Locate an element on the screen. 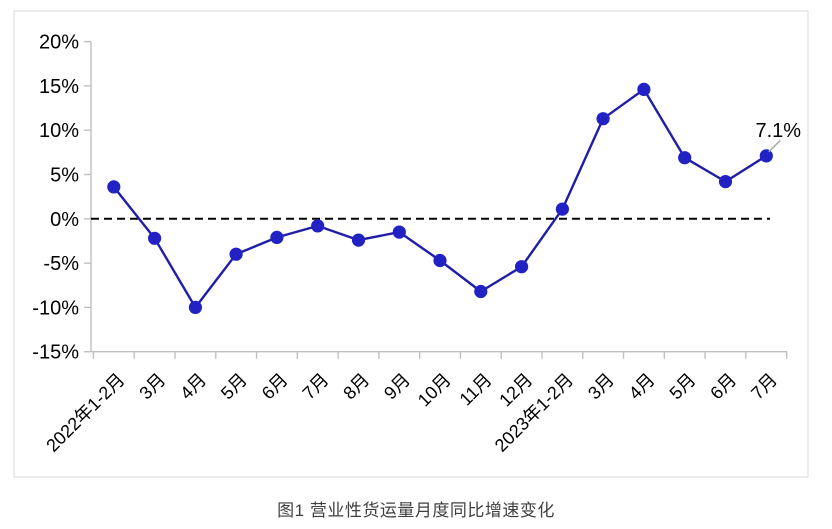 The height and width of the screenshot is (529, 832). y-tick-label: 20% is located at coordinates (59, 43).